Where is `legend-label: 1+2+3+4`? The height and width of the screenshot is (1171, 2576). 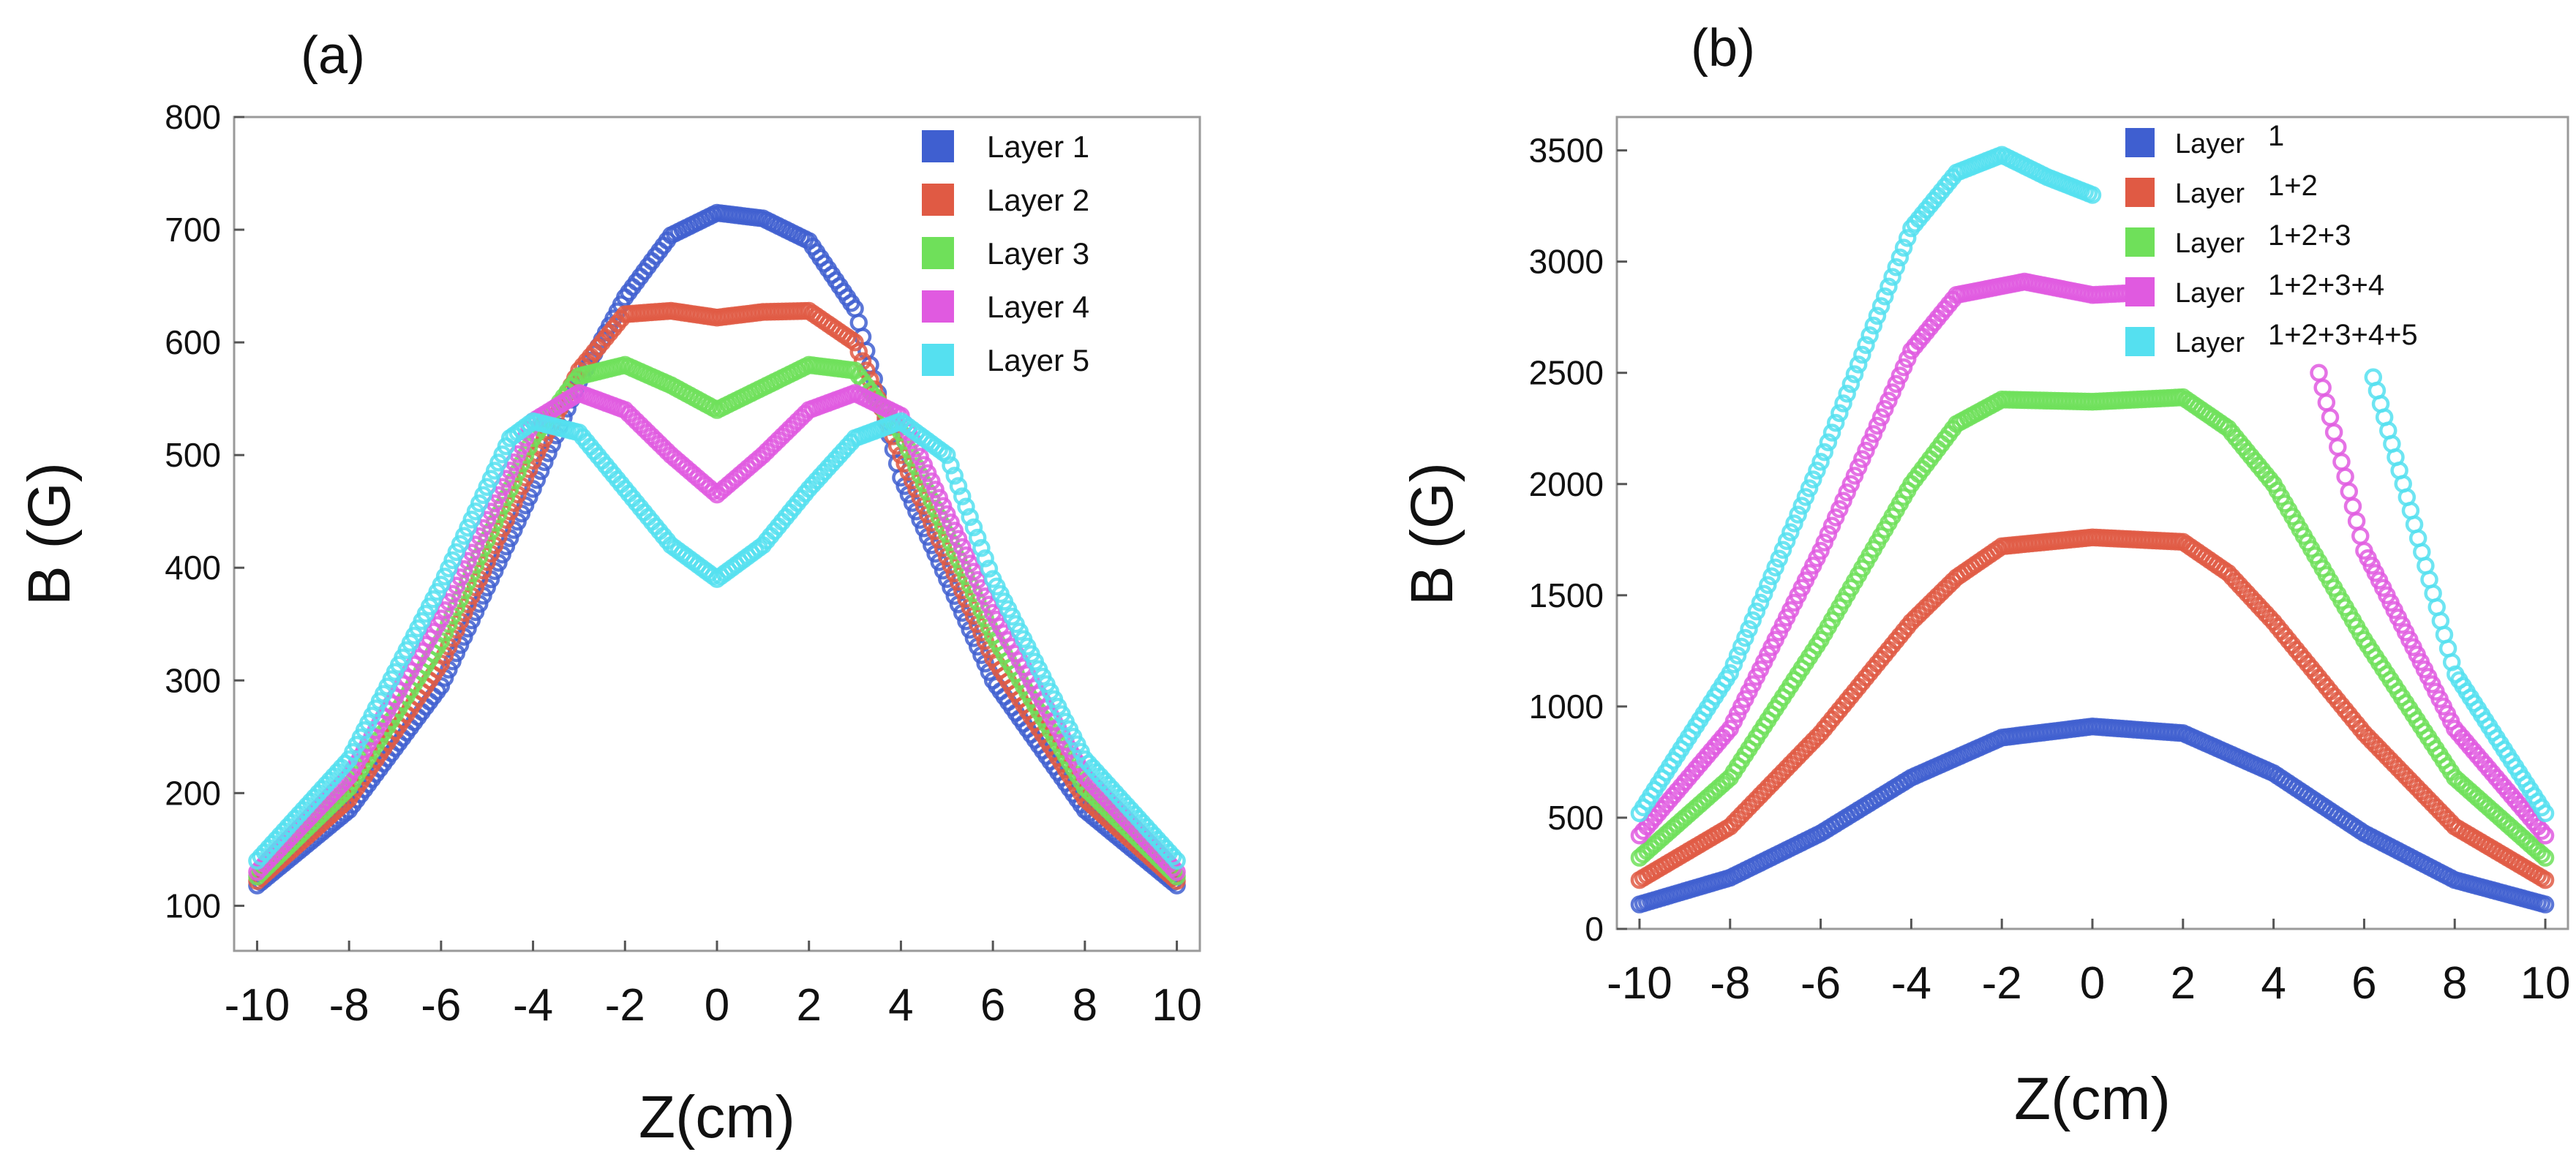 legend-label: 1+2+3+4 is located at coordinates (2326, 285).